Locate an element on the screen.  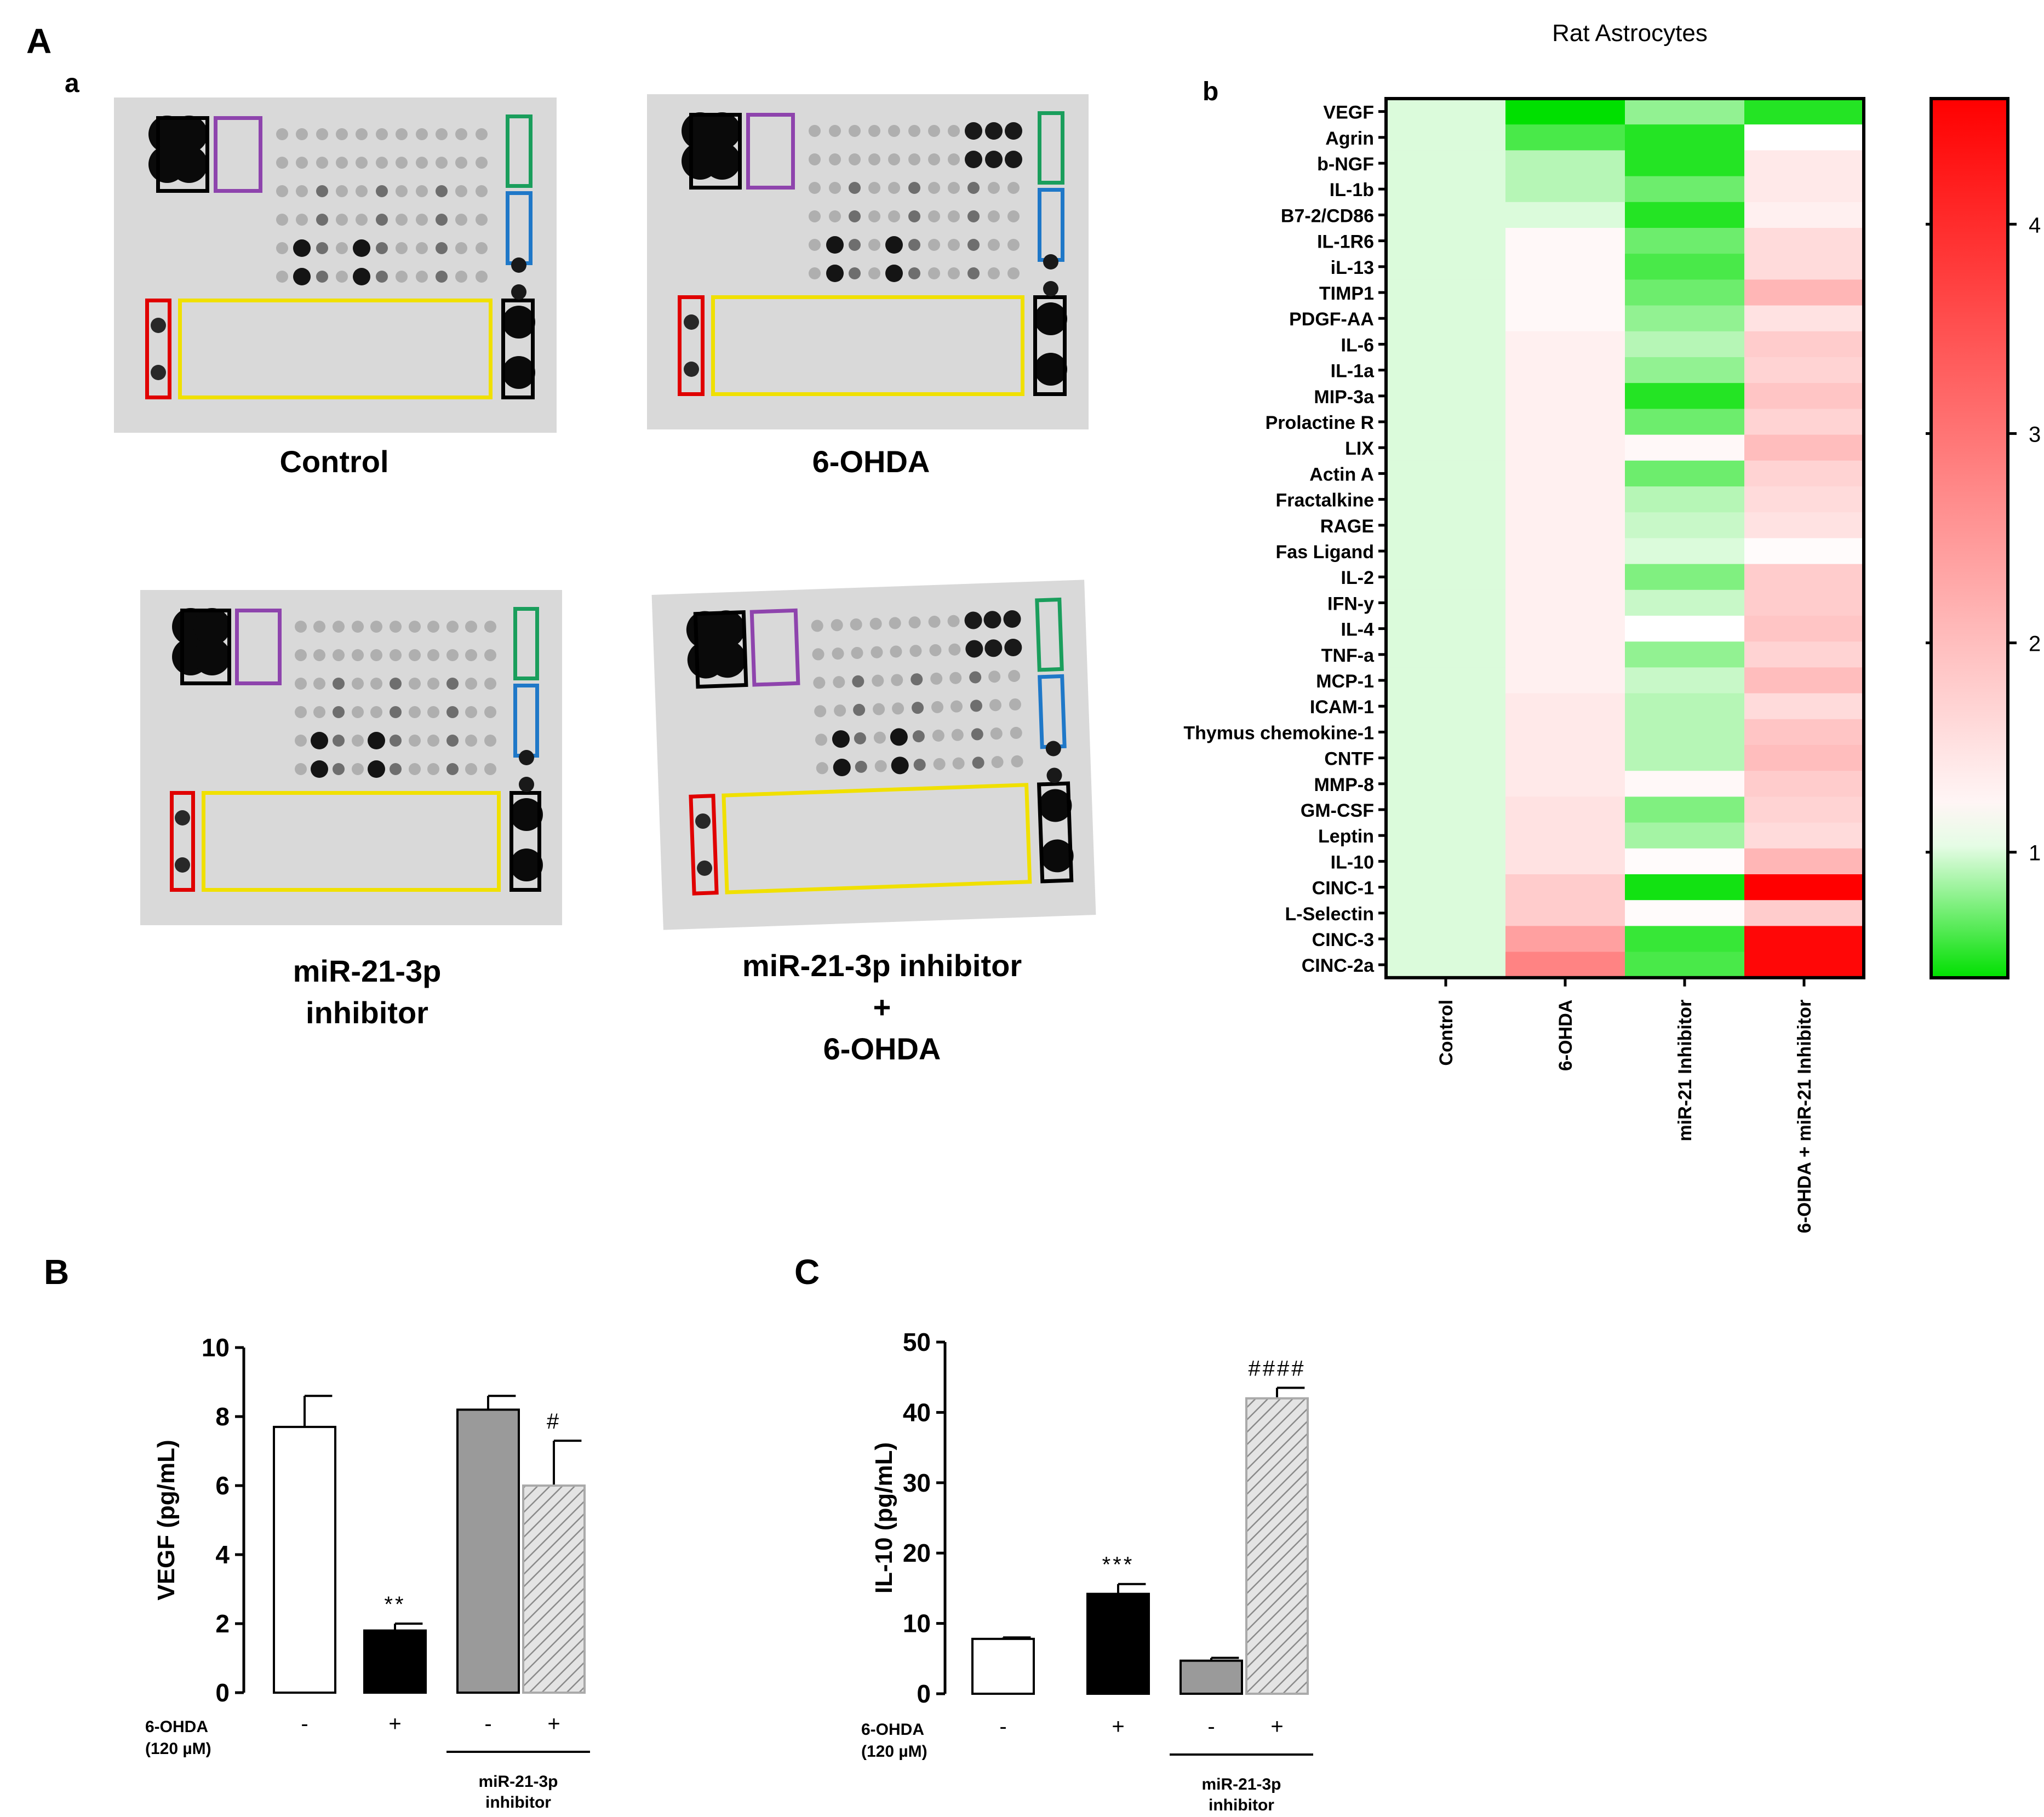
heatmap-row-label: GM-CSF is located at coordinates (1338, 810).